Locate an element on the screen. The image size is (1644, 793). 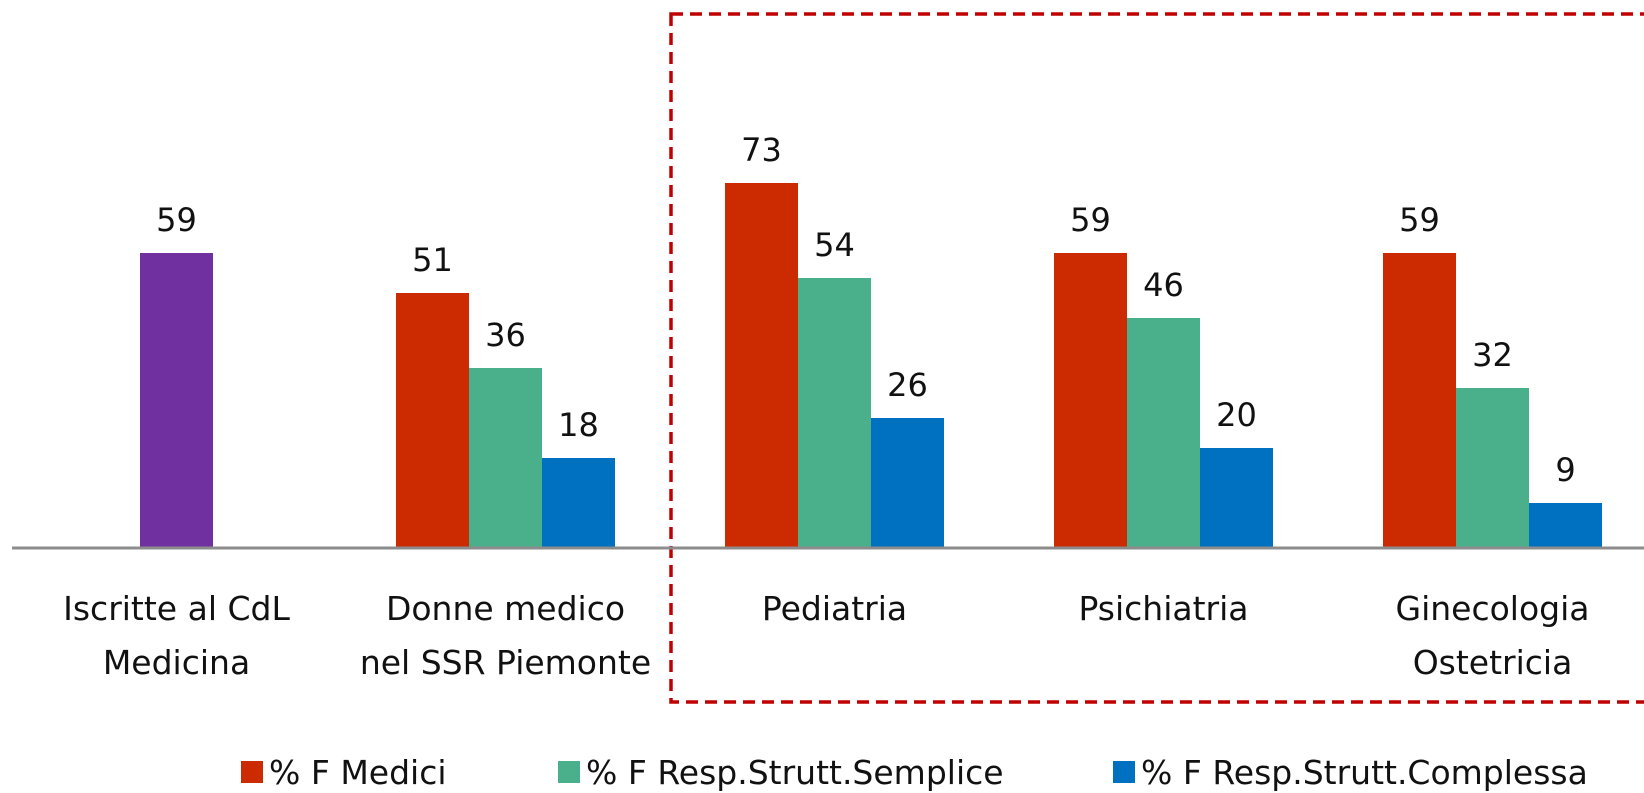
value-label: 32 is located at coordinates (1492, 355).